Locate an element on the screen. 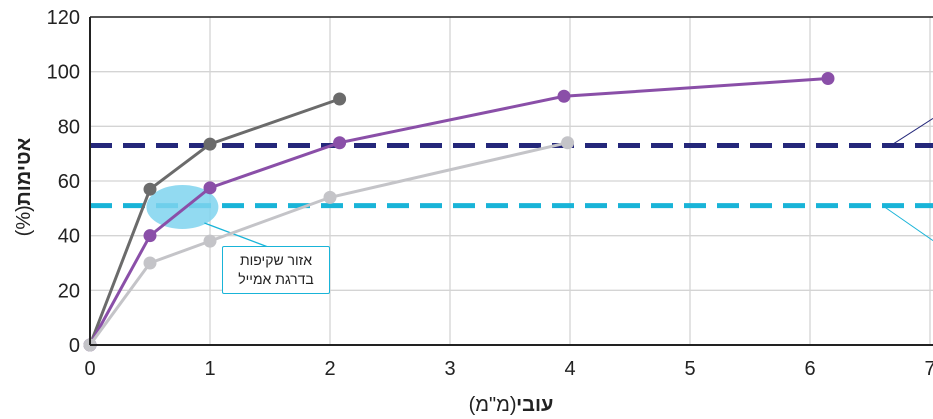 The image size is (933, 419). x-tick-label-6: 6 is located at coordinates (809, 369).